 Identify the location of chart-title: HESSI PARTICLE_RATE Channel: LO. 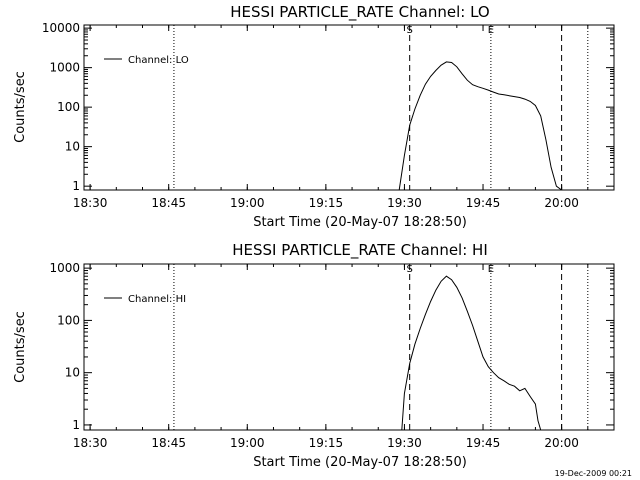
(359, 12).